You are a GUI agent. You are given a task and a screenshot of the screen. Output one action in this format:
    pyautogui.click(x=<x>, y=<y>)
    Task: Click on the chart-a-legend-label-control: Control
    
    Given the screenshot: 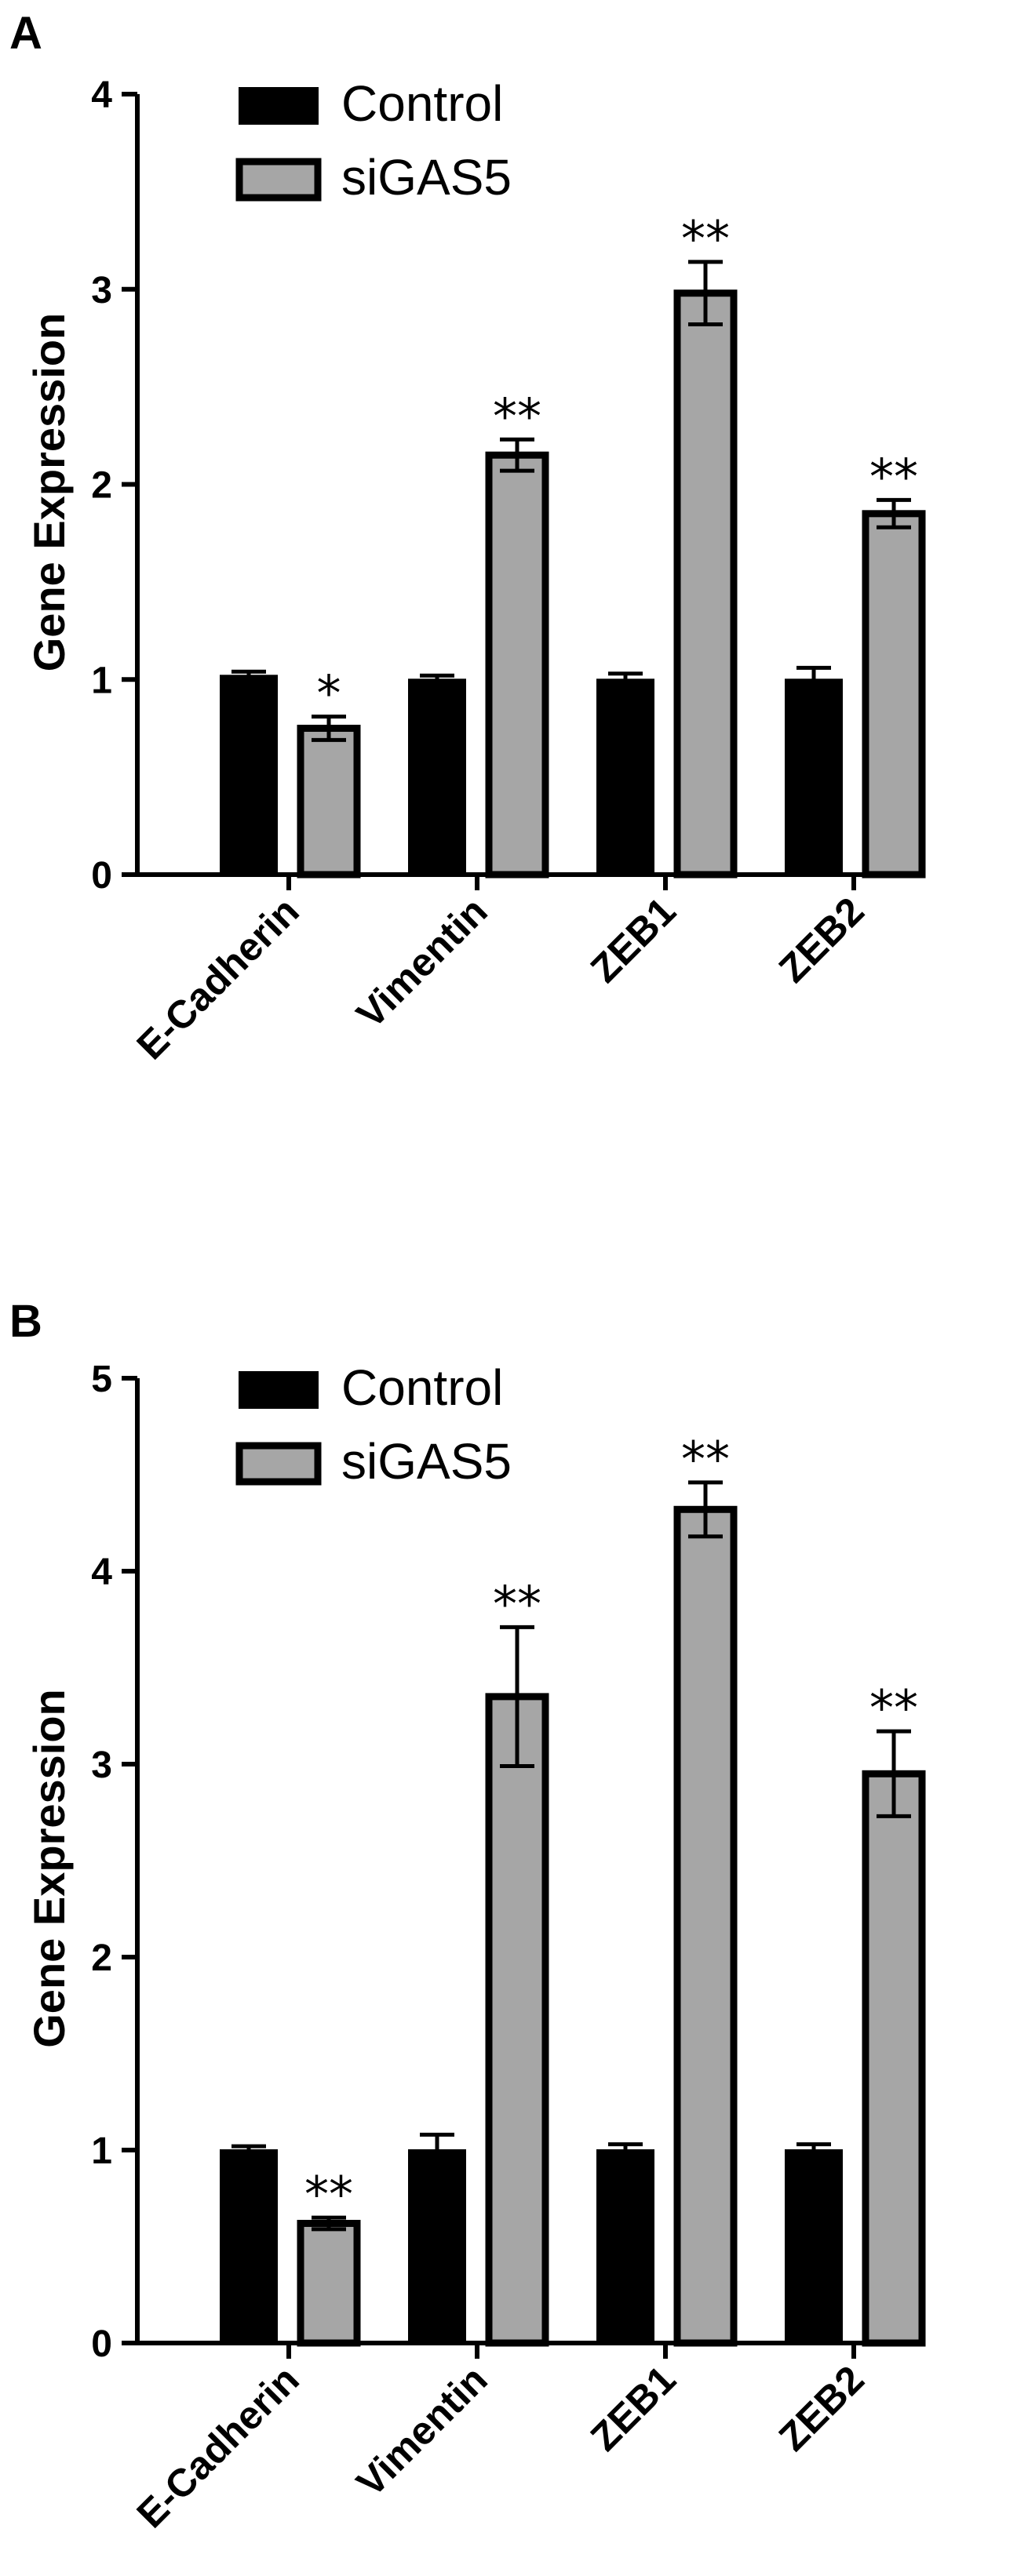 What is the action you would take?
    pyautogui.click(x=422, y=103)
    